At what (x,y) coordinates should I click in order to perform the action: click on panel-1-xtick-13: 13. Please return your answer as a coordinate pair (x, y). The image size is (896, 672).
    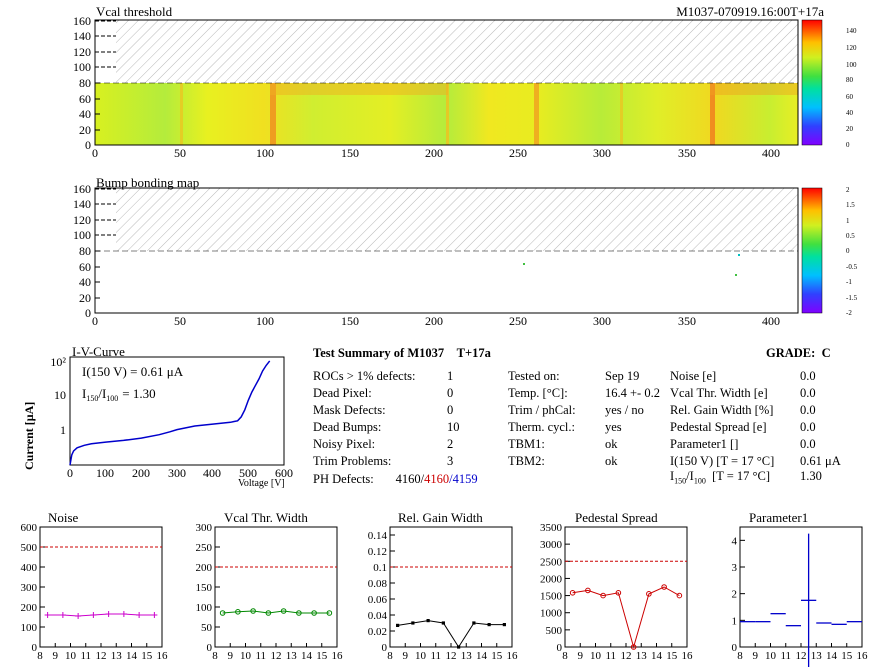
    Looking at the image, I should click on (292, 656).